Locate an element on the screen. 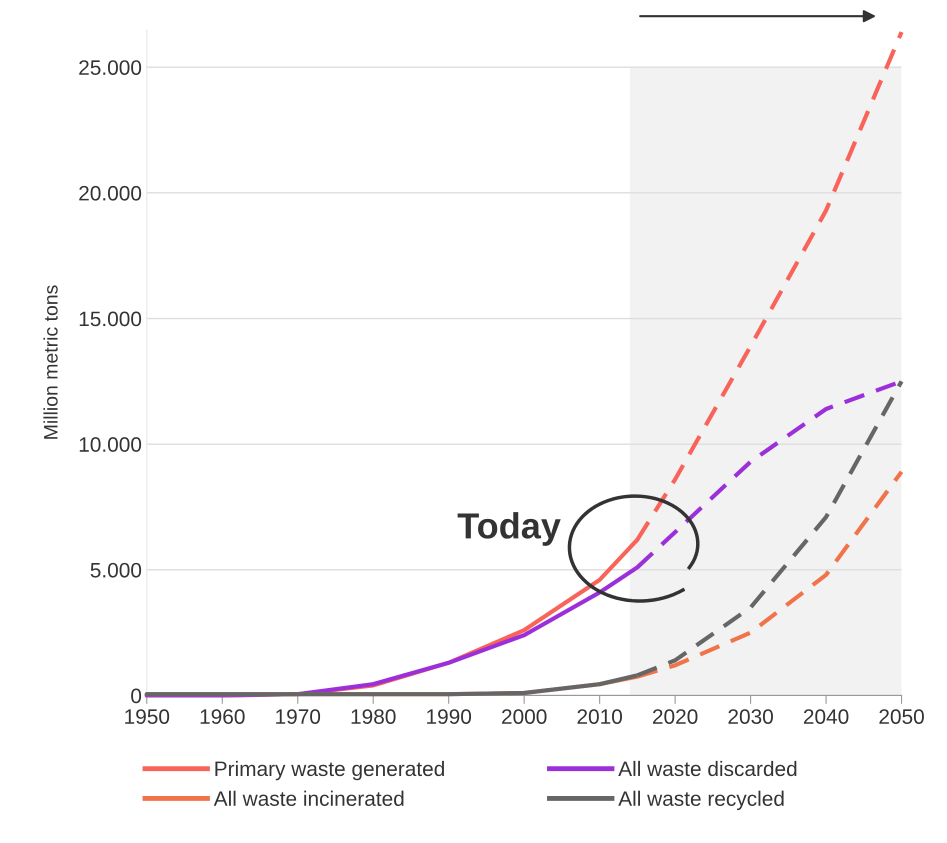 This screenshot has height=843, width=947. legend-label: All waste incinerated is located at coordinates (309, 798).